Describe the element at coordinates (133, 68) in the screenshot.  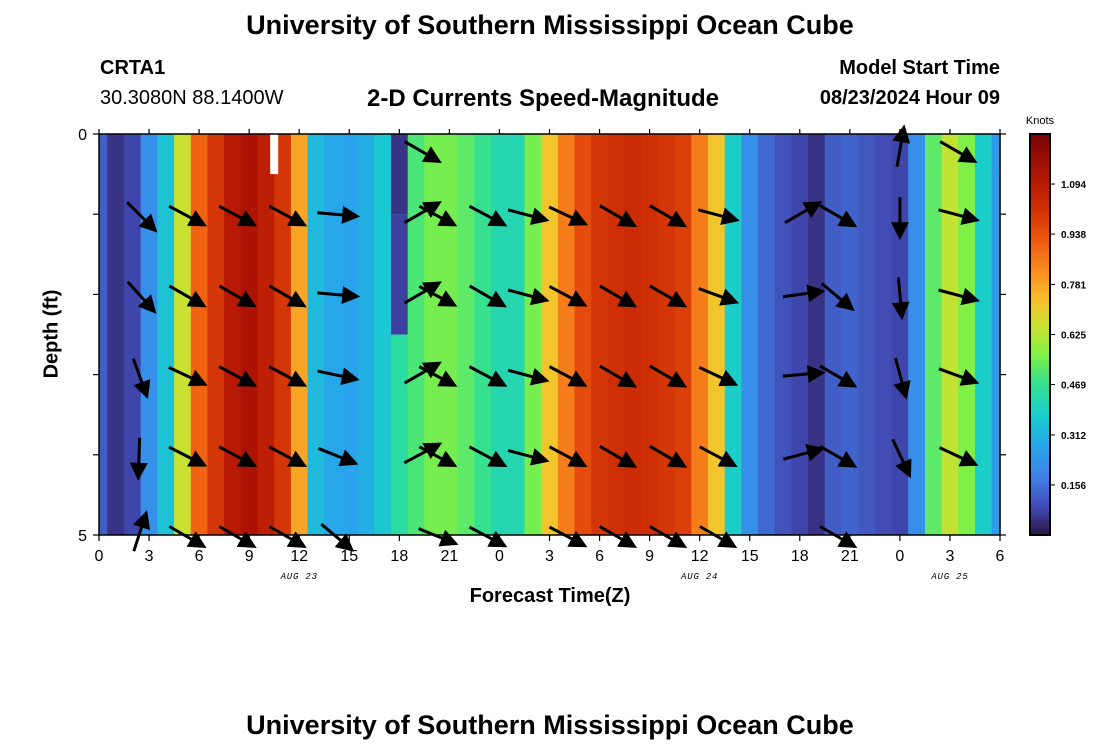
I see `station-id: CRTA1` at that location.